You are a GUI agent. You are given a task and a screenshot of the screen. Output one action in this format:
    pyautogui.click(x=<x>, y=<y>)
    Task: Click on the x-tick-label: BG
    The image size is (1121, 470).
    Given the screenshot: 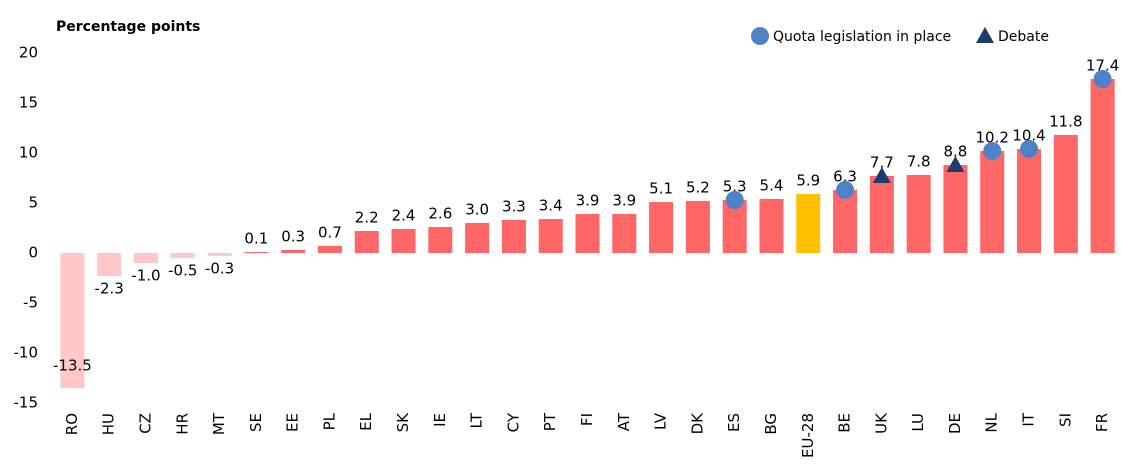 What is the action you would take?
    pyautogui.click(x=771, y=424)
    